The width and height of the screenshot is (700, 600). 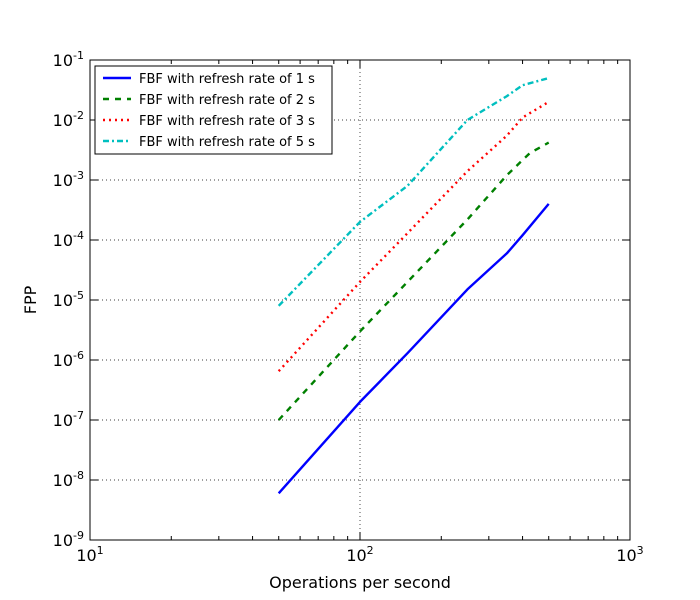 What do you see at coordinates (68, 239) in the screenshot?
I see `y-tick-label: 10⁻⁴` at bounding box center [68, 239].